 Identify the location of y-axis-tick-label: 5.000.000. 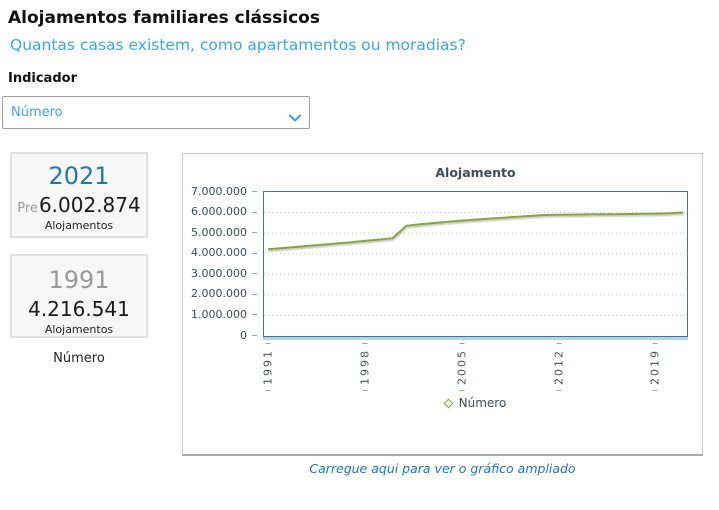
(219, 232).